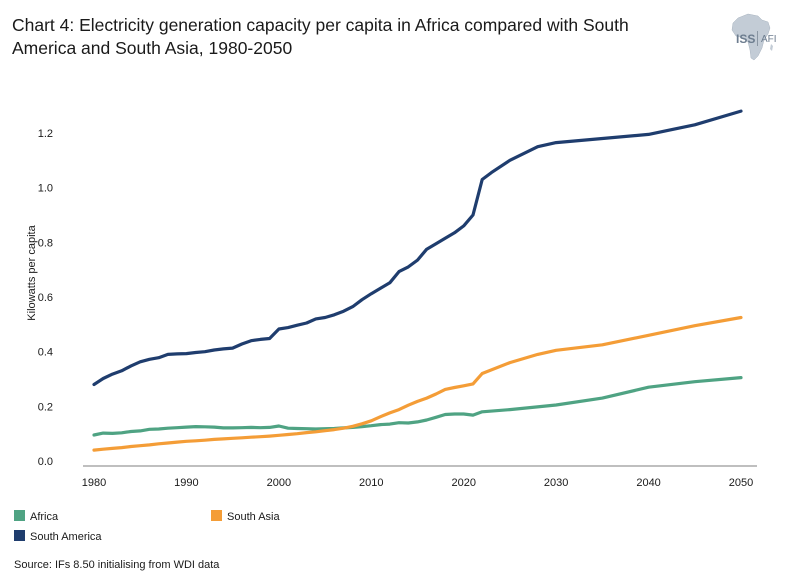 This screenshot has width=786, height=588. Describe the element at coordinates (44, 517) in the screenshot. I see `legend-label-africa: Africa` at that location.